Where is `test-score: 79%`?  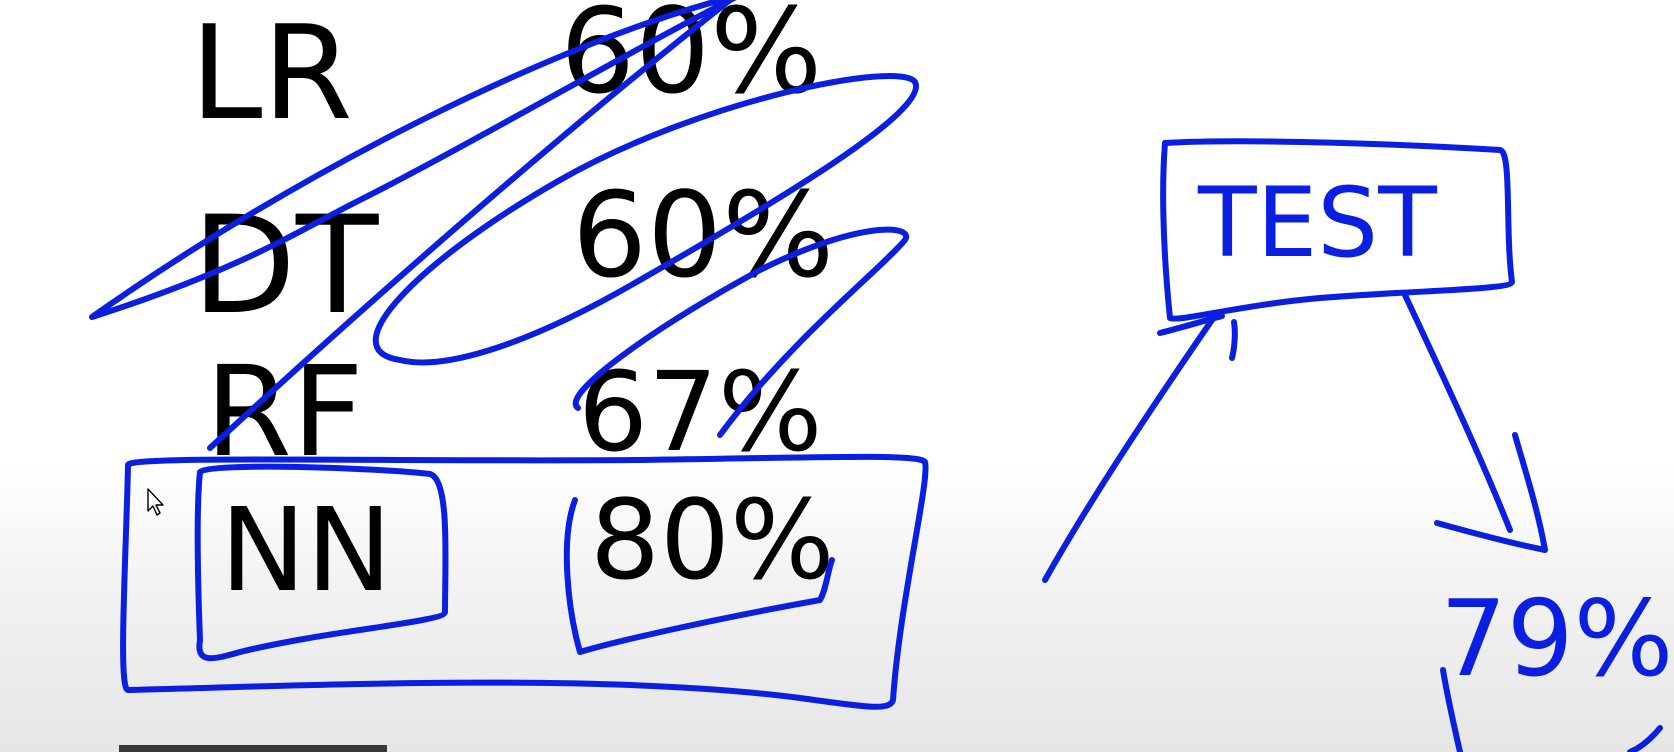 test-score: 79% is located at coordinates (1556, 639).